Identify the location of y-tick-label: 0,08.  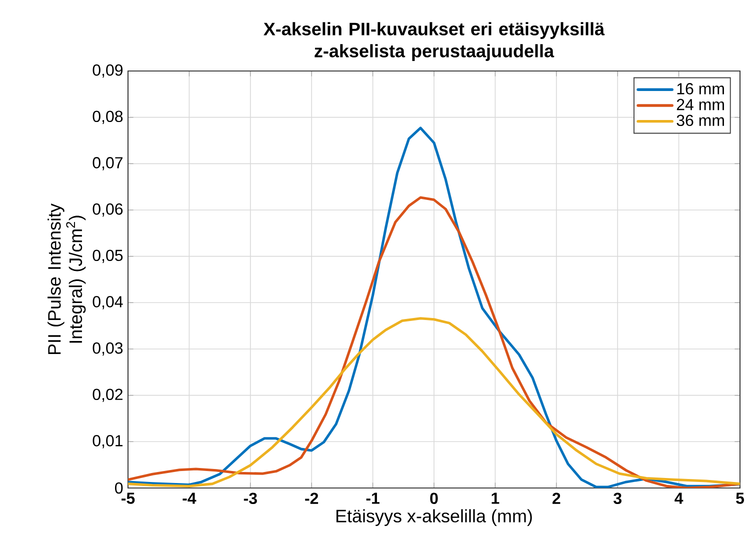
(107, 117).